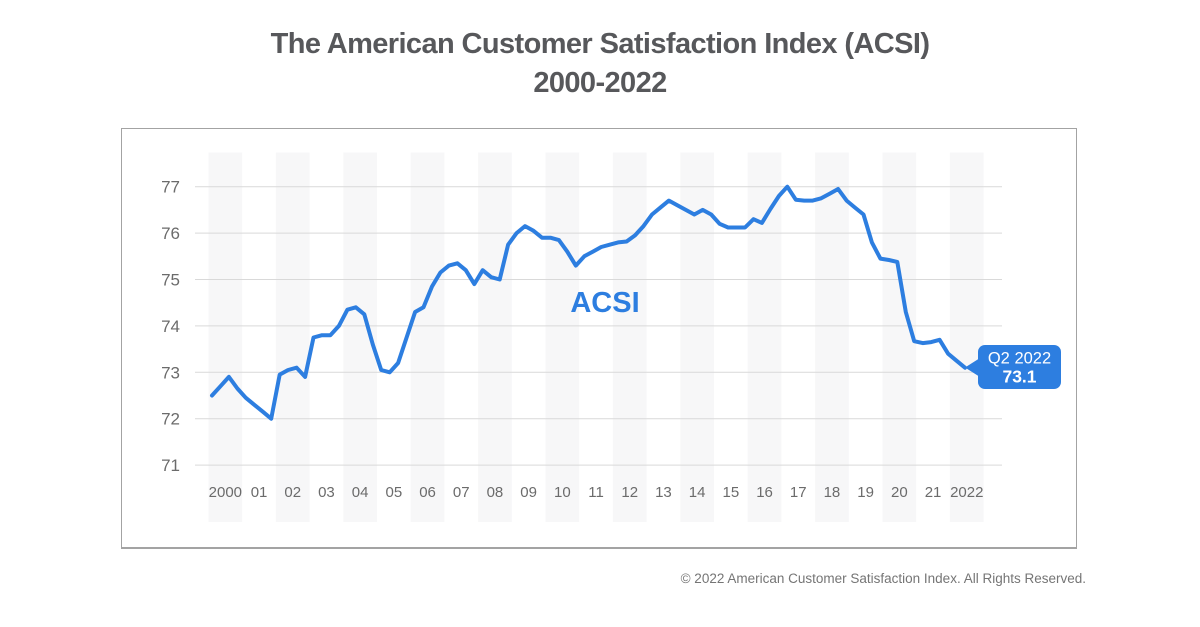  Describe the element at coordinates (604, 303) in the screenshot. I see `series-inline-label: ACSI` at that location.